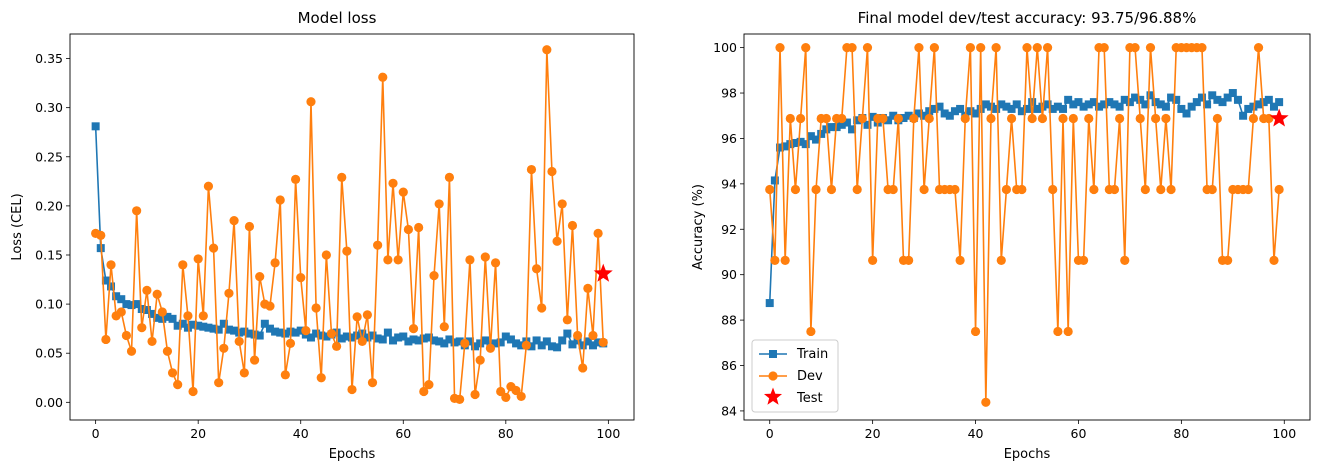  I want to click on accuracy-y-tick-label: 88, so click(729, 320).